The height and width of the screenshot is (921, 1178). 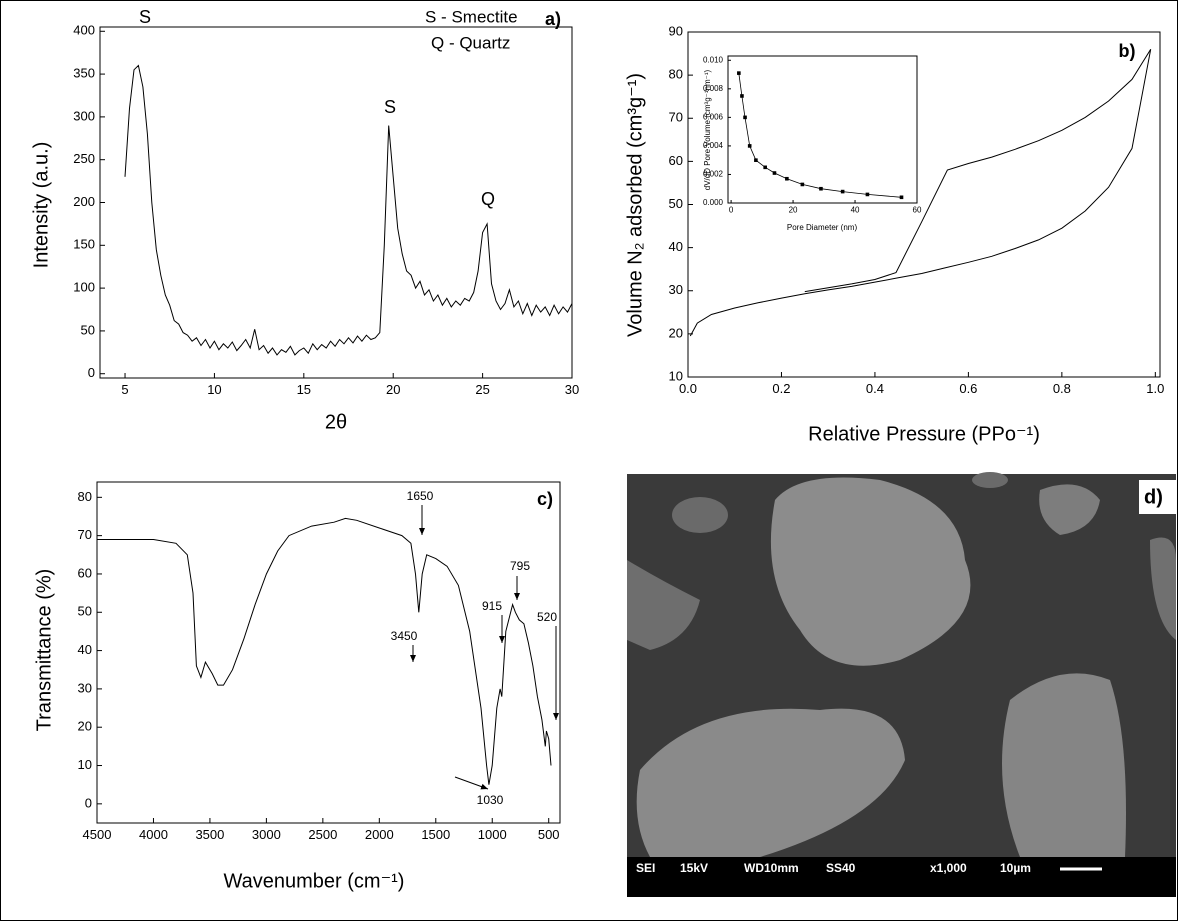 What do you see at coordinates (84, 244) in the screenshot?
I see `y-tick-label: 150` at bounding box center [84, 244].